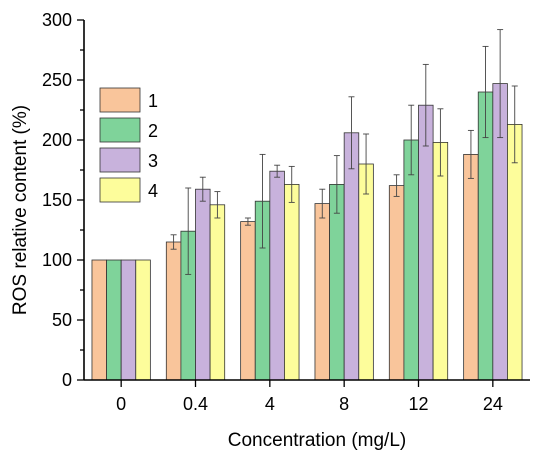 The width and height of the screenshot is (550, 461). I want to click on y-tick-label: 250, so click(57, 80).